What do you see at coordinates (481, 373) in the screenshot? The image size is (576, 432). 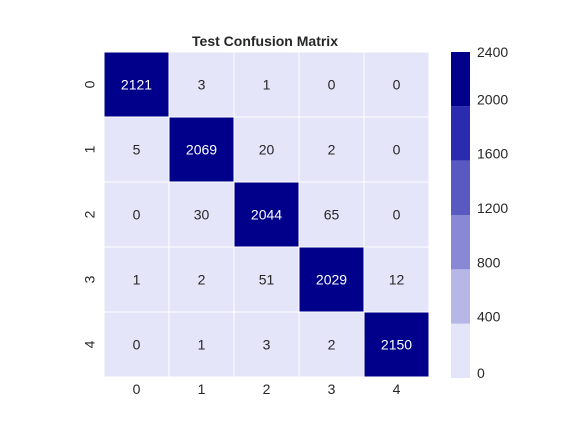 I see `colorbar-tick-label: 0` at bounding box center [481, 373].